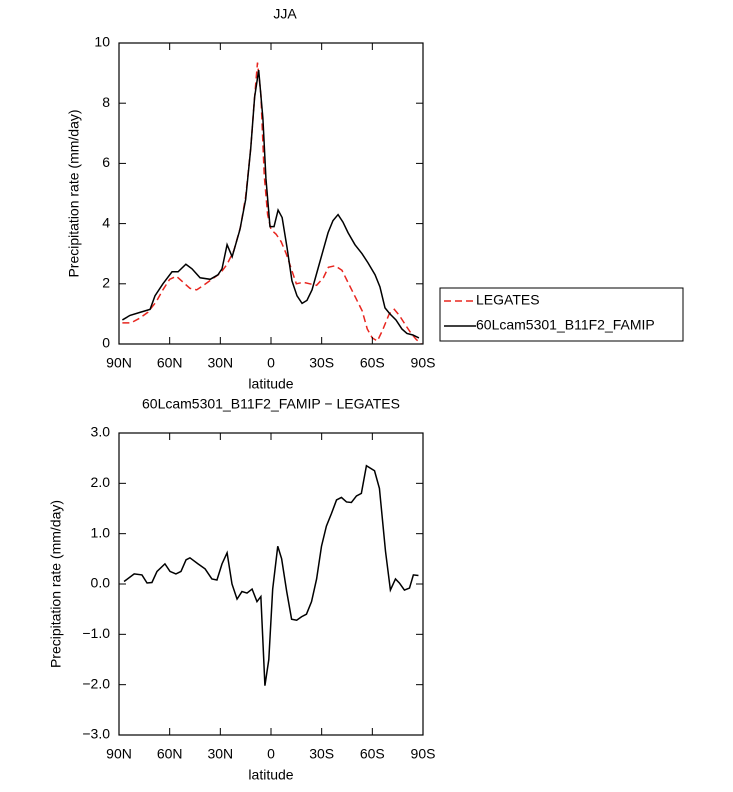 The height and width of the screenshot is (792, 733). What do you see at coordinates (96, 683) in the screenshot?
I see `y-tick-label: −2.0` at bounding box center [96, 683].